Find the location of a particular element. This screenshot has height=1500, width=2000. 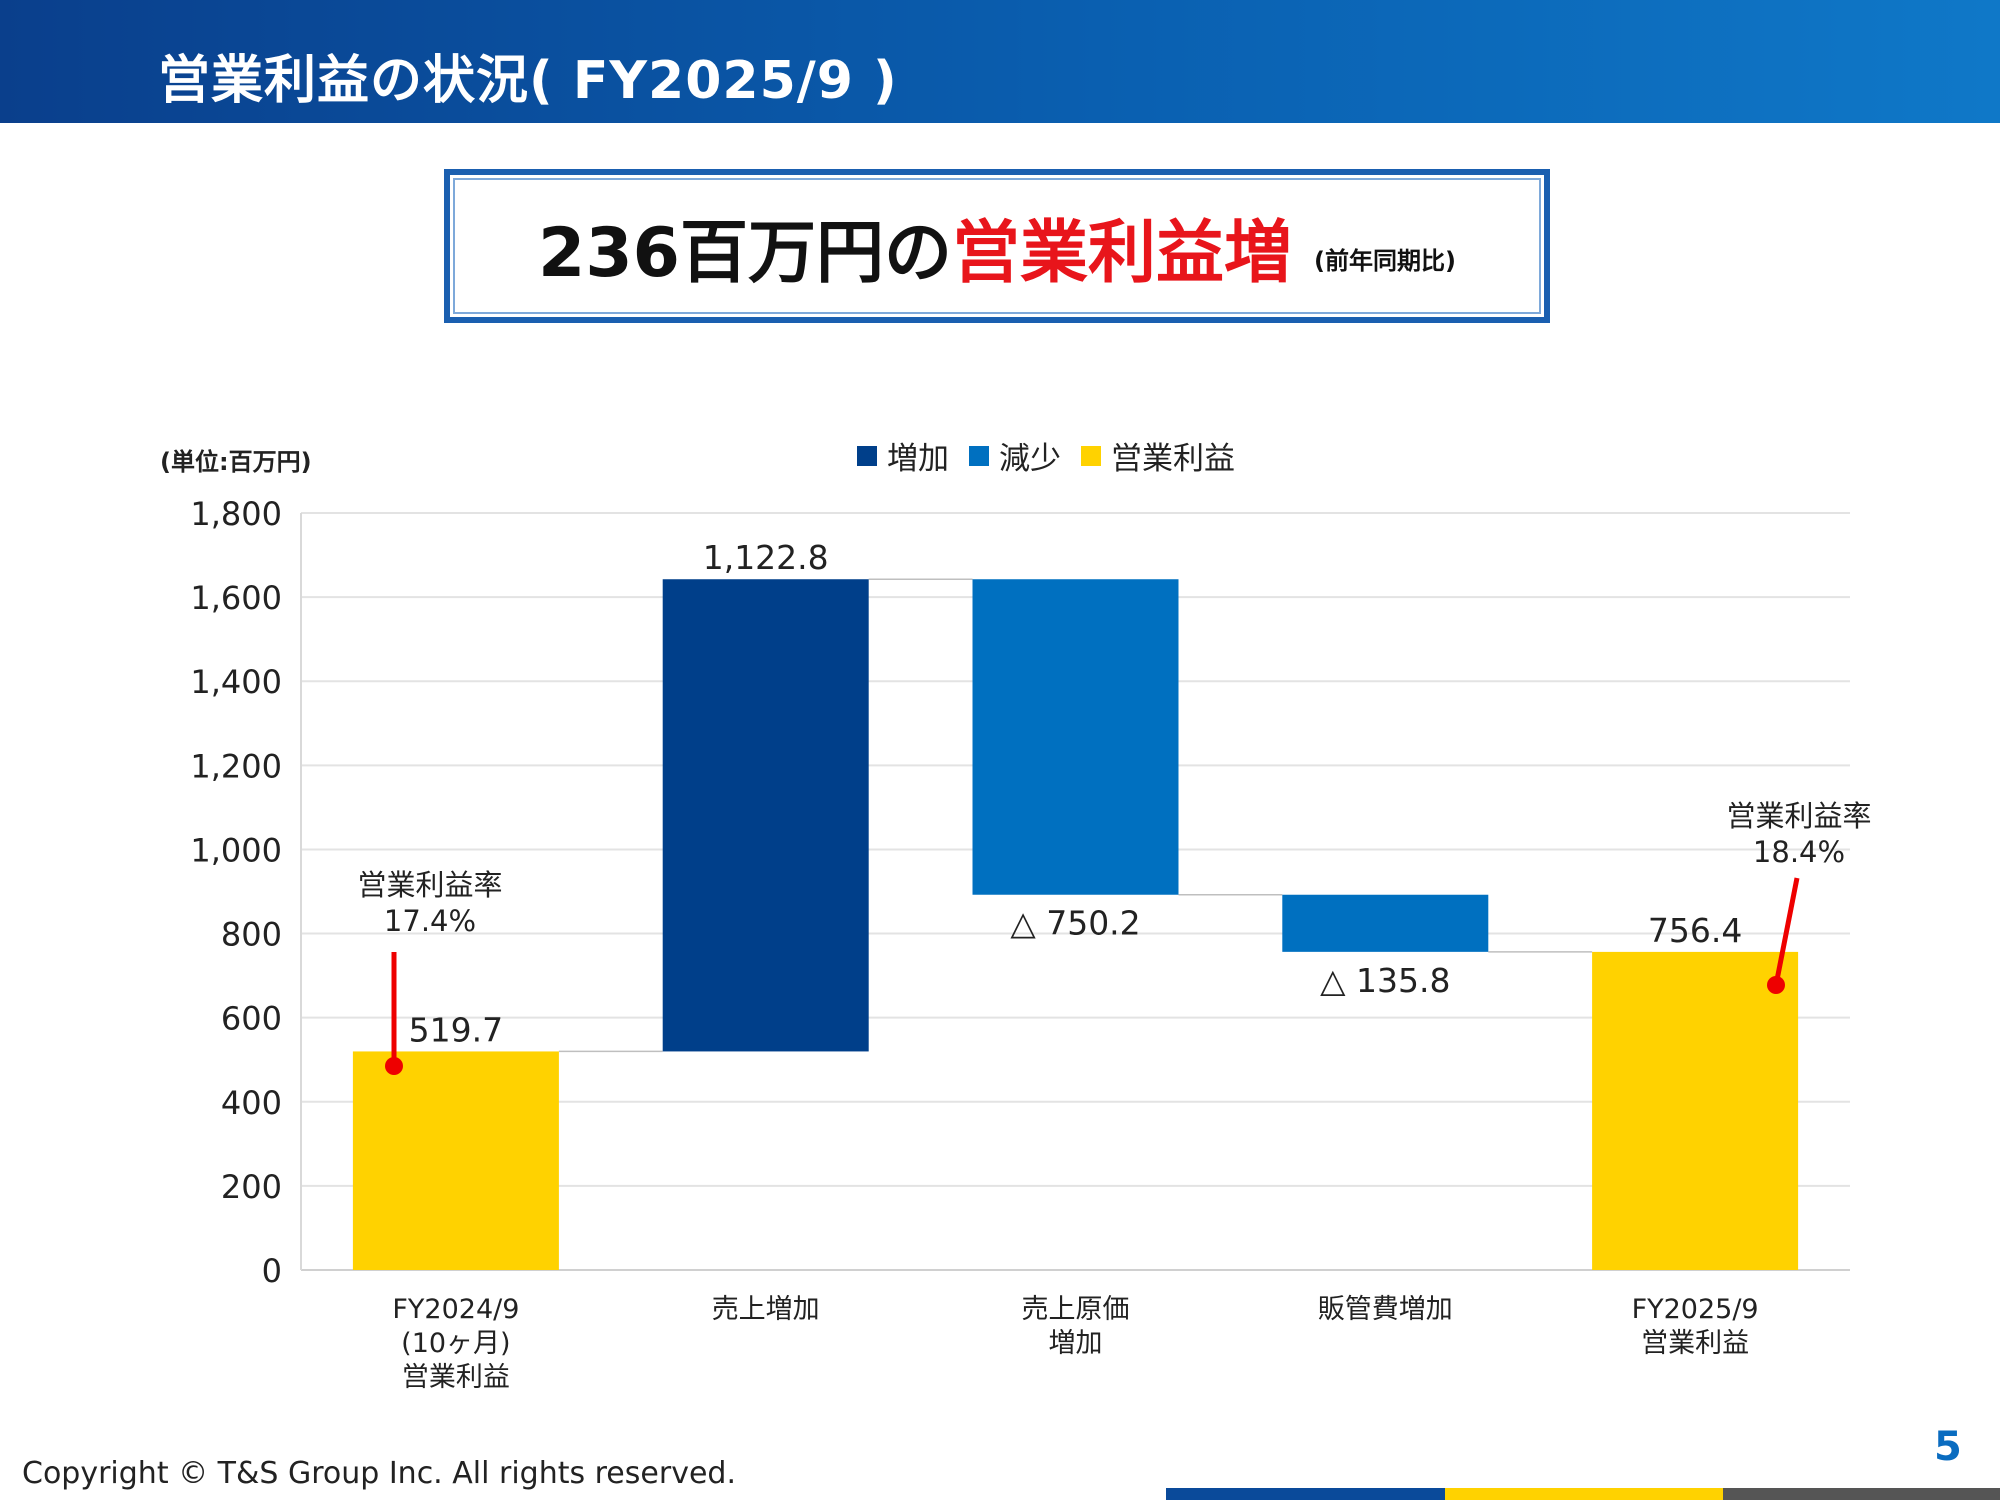

y-tick-label: 400 is located at coordinates (251, 1103).